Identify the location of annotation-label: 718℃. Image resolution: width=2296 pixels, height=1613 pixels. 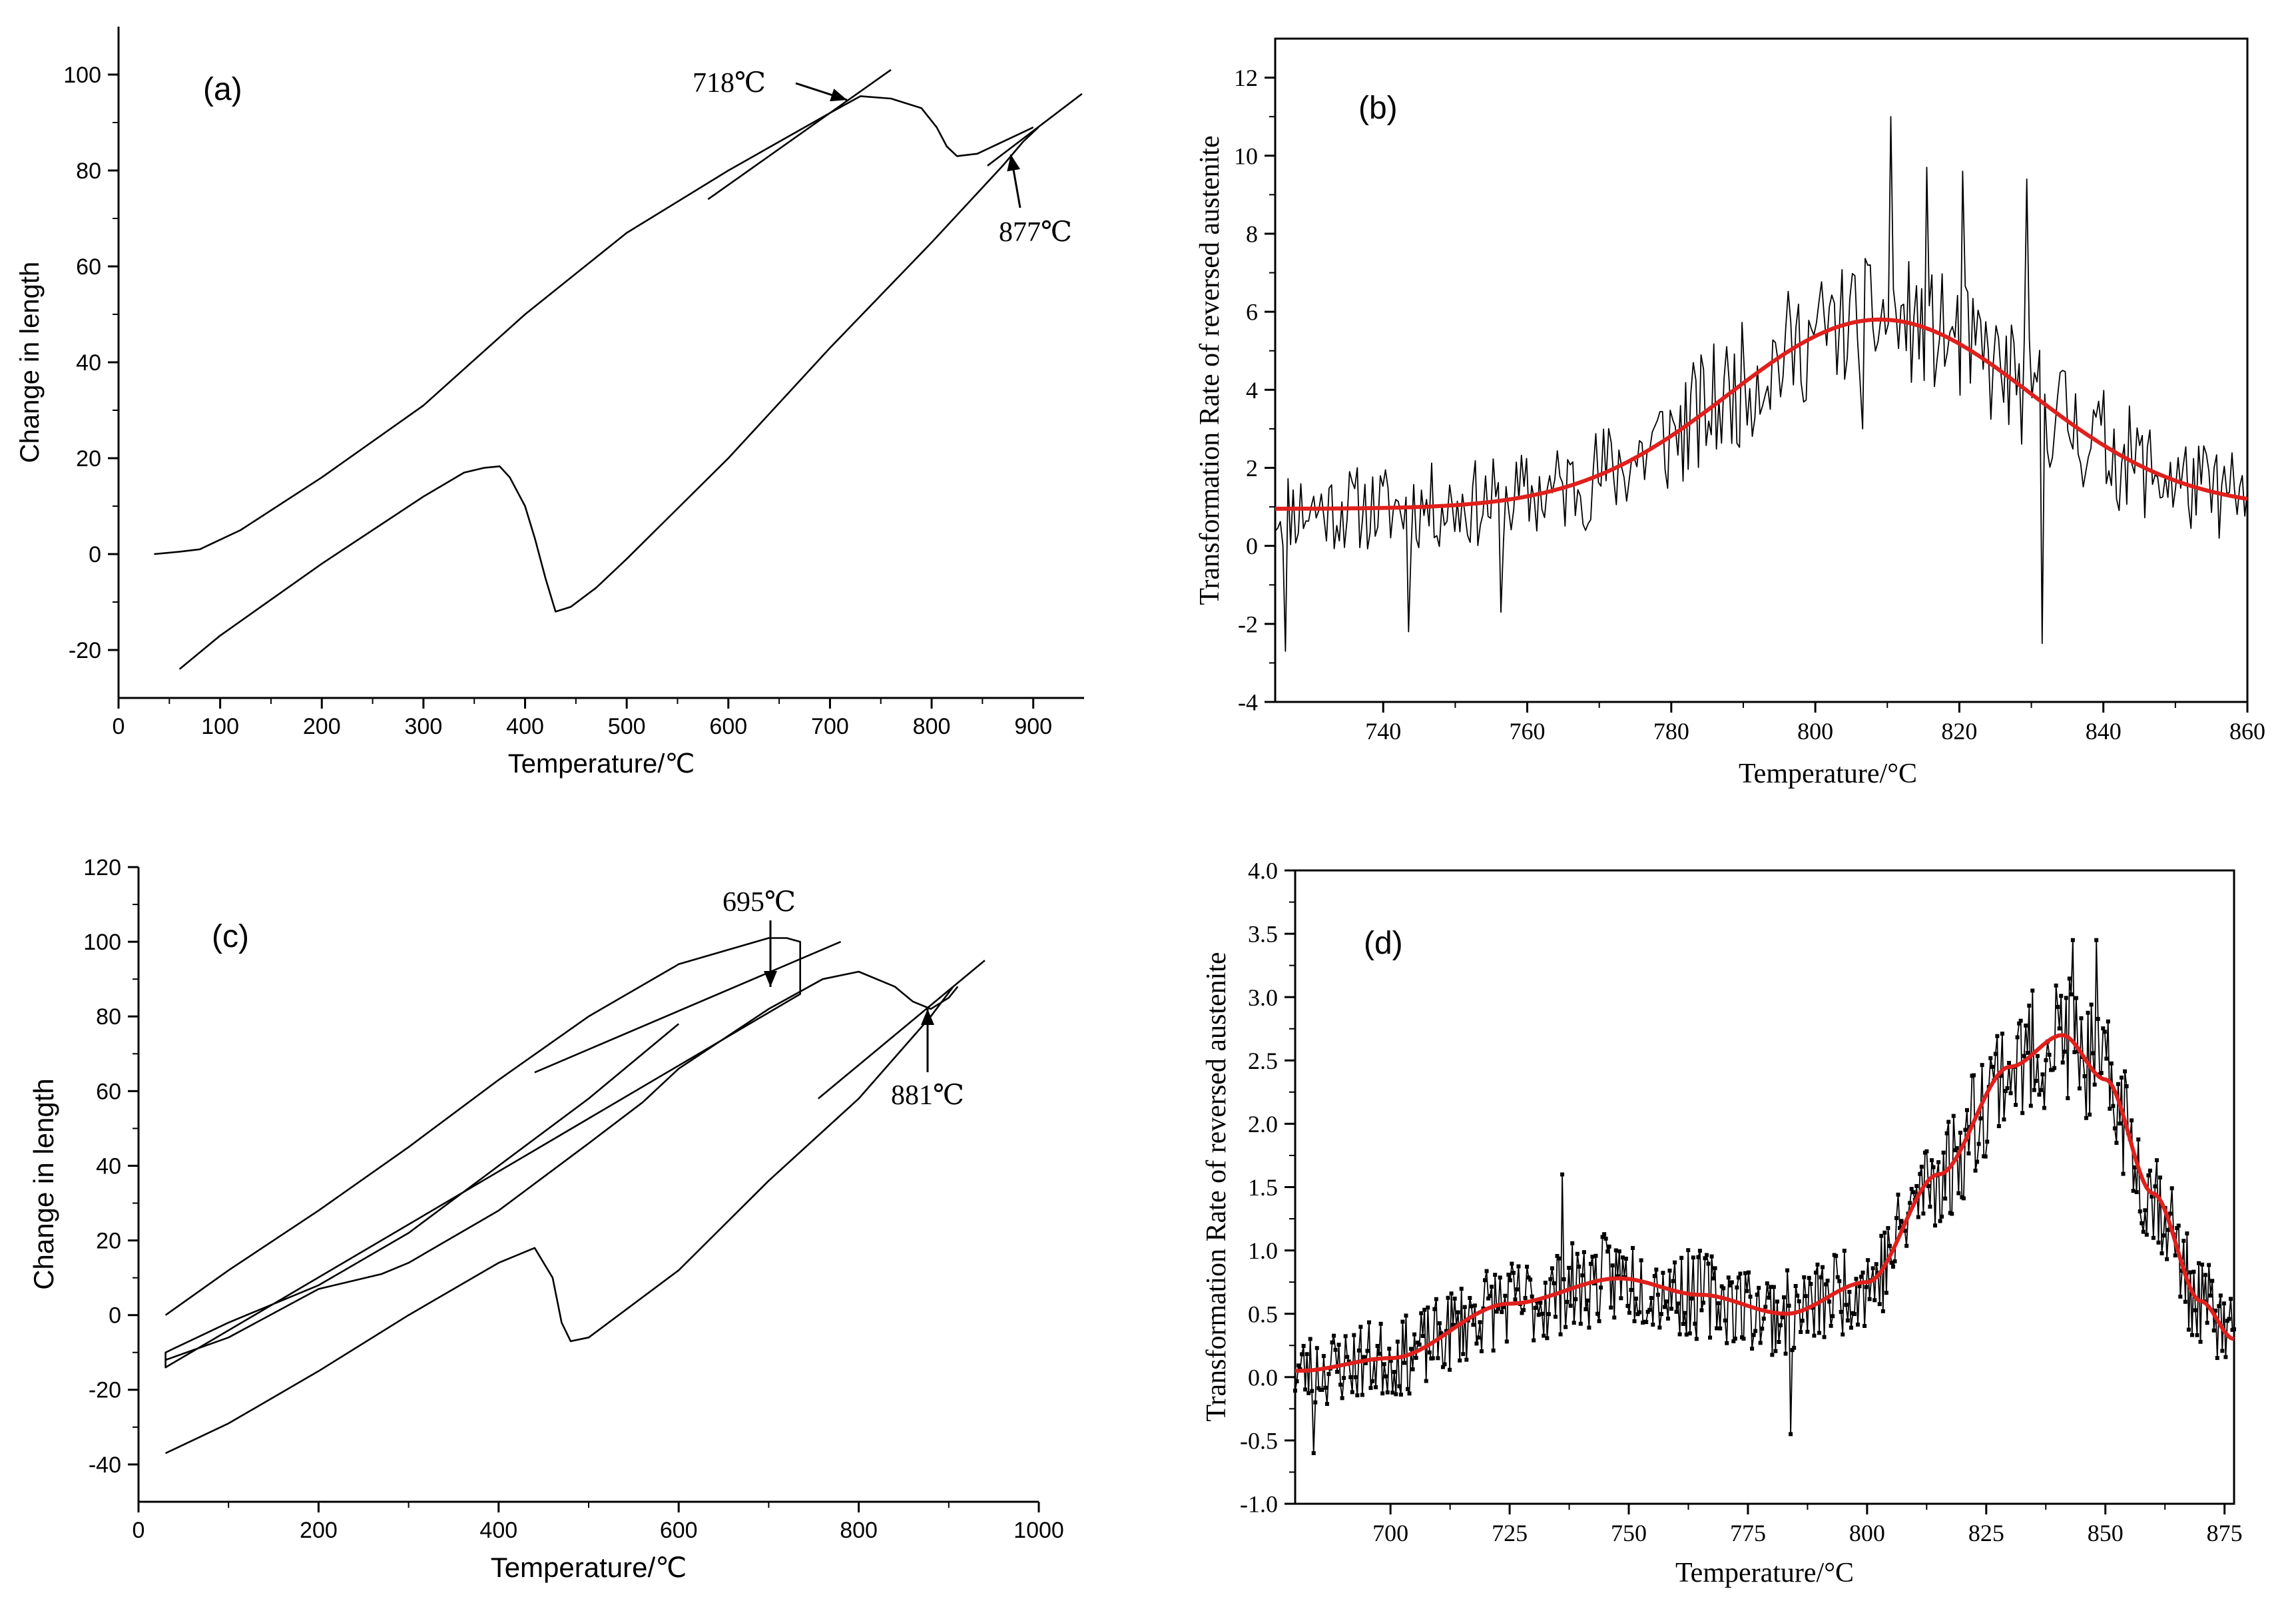
(730, 84).